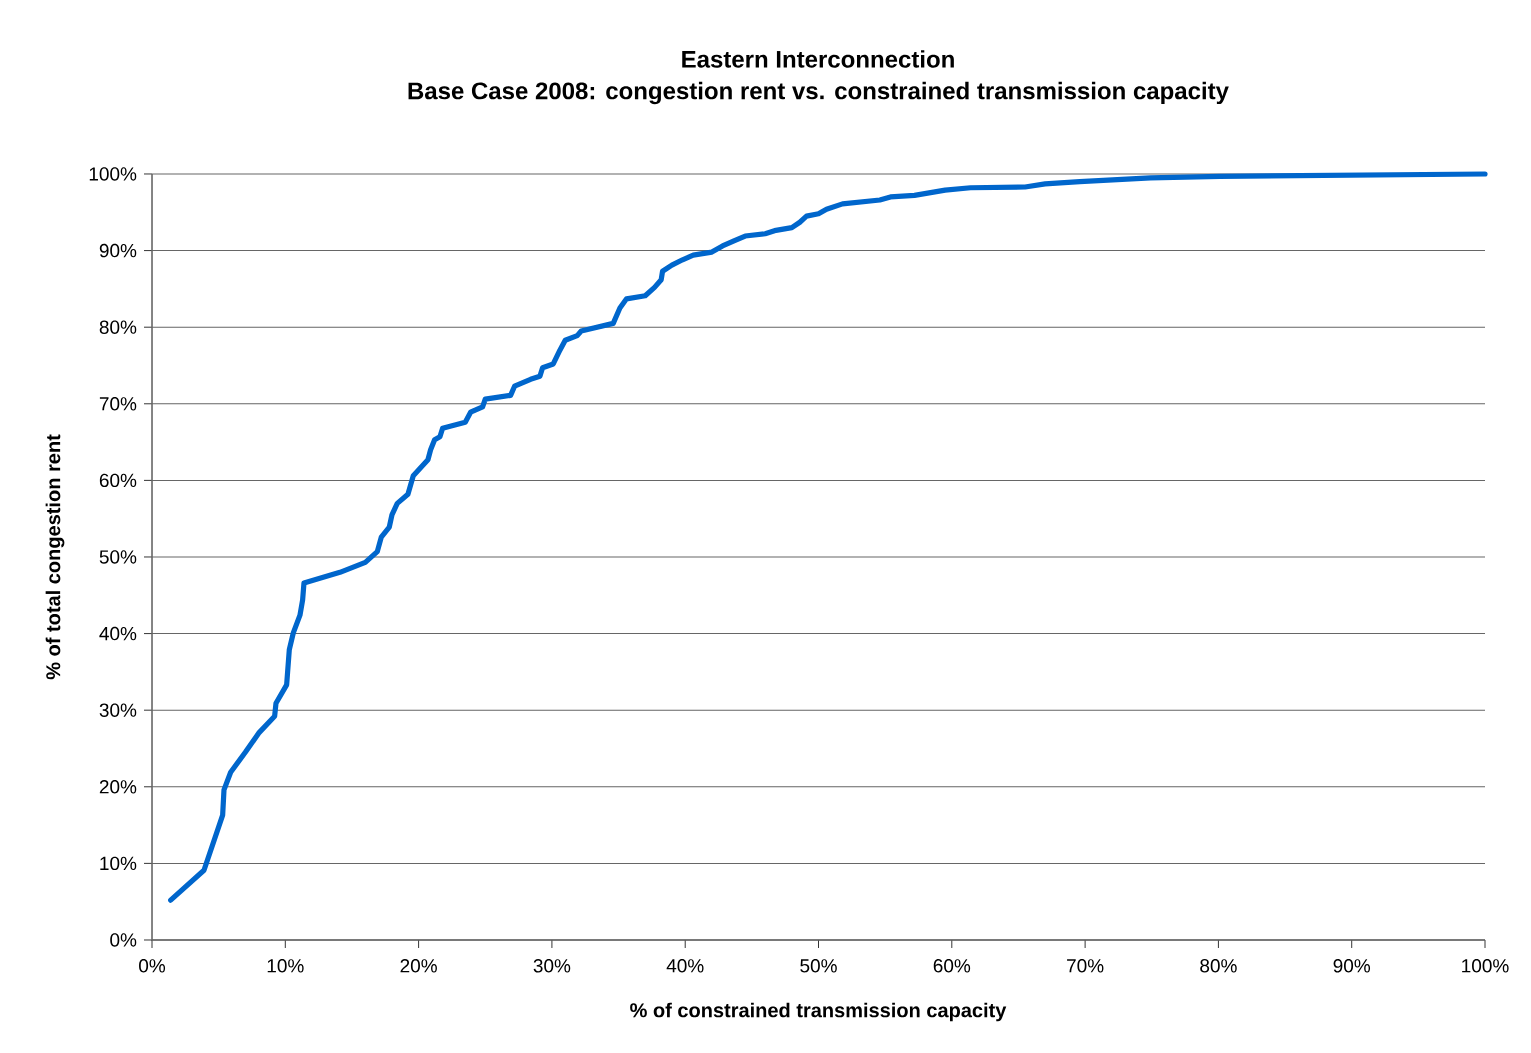 The height and width of the screenshot is (1053, 1531). Describe the element at coordinates (55, 557) in the screenshot. I see `y-axis-title: % of total congestion rent` at that location.